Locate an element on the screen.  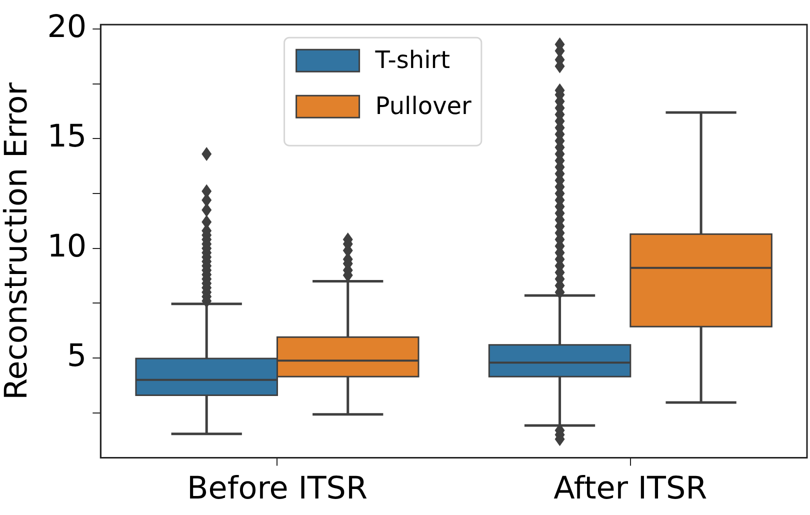
y-tick-label: 10 is located at coordinates (67, 246).